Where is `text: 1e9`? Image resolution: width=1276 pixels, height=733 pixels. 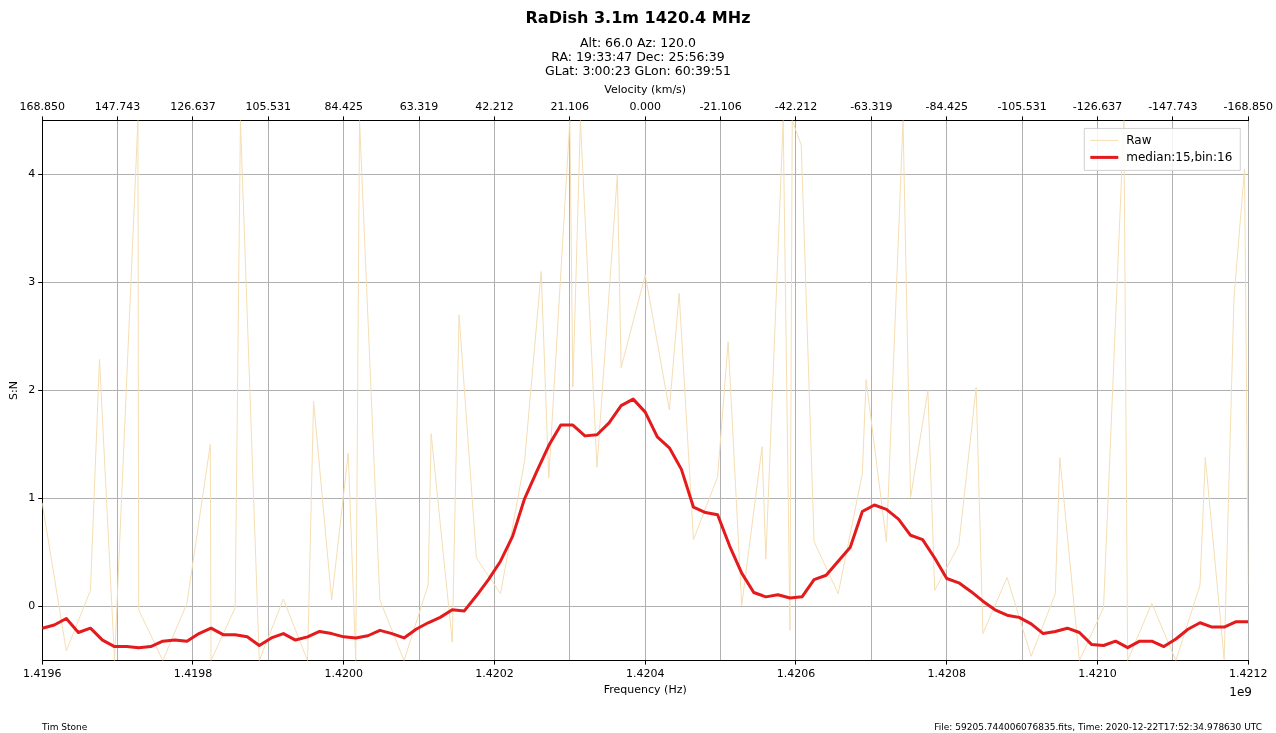 text: 1e9 is located at coordinates (1240, 692).